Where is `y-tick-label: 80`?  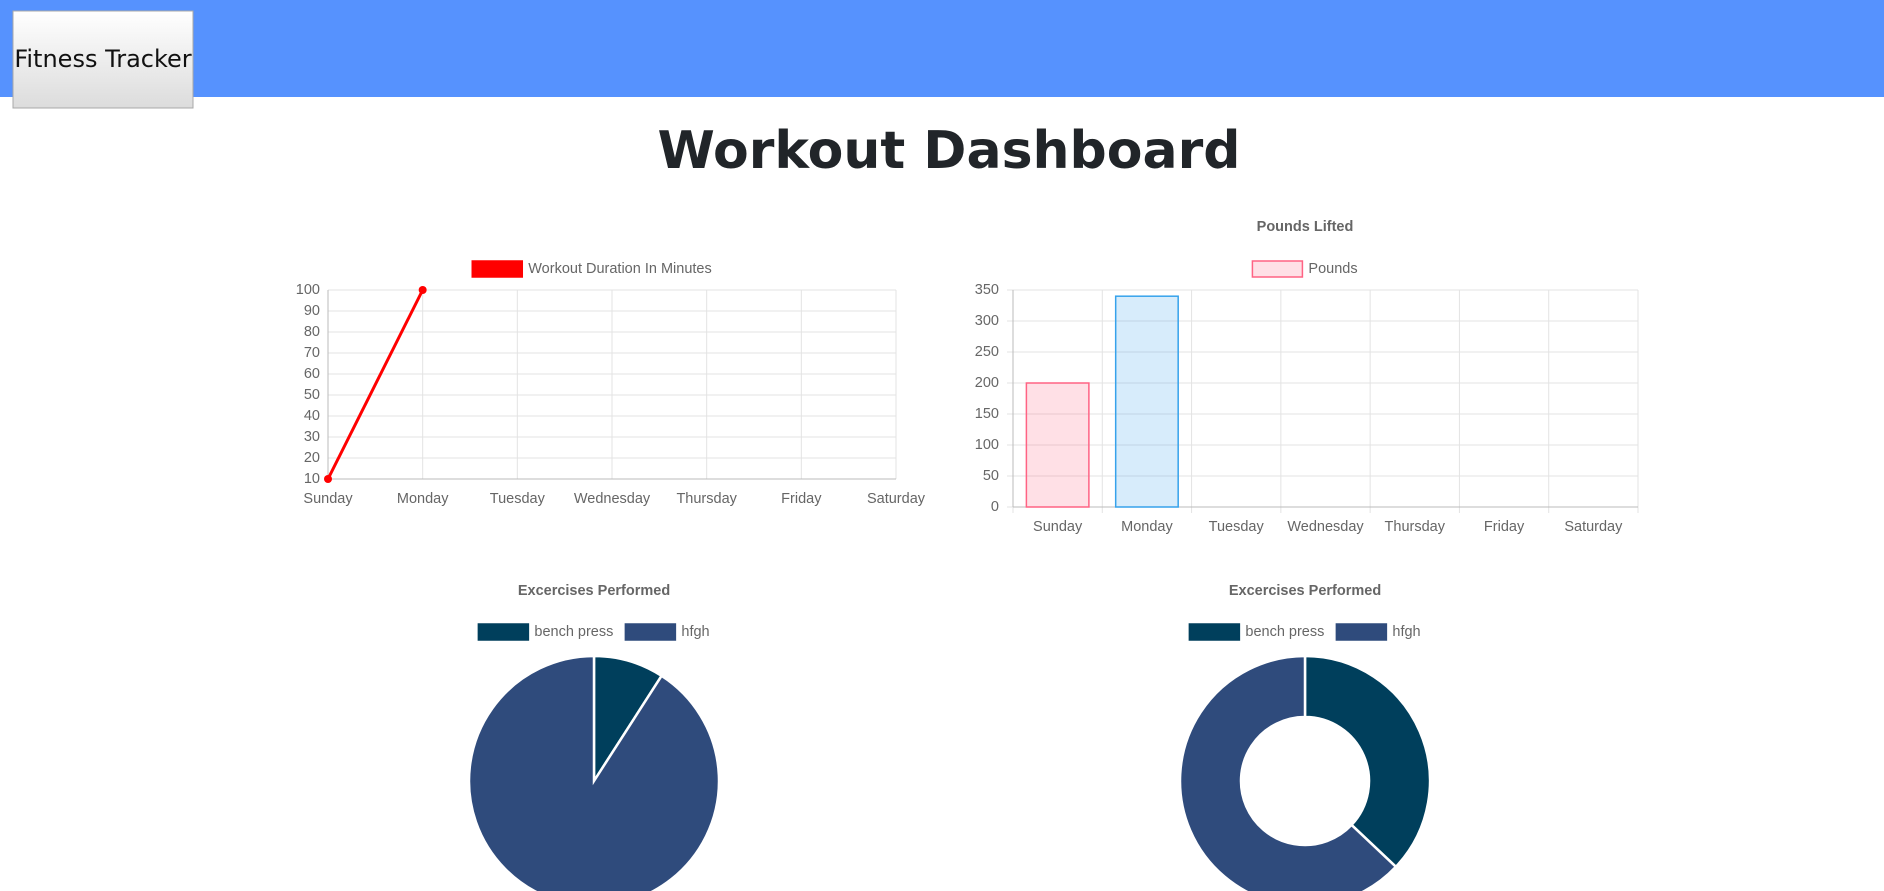
y-tick-label: 80 is located at coordinates (312, 332).